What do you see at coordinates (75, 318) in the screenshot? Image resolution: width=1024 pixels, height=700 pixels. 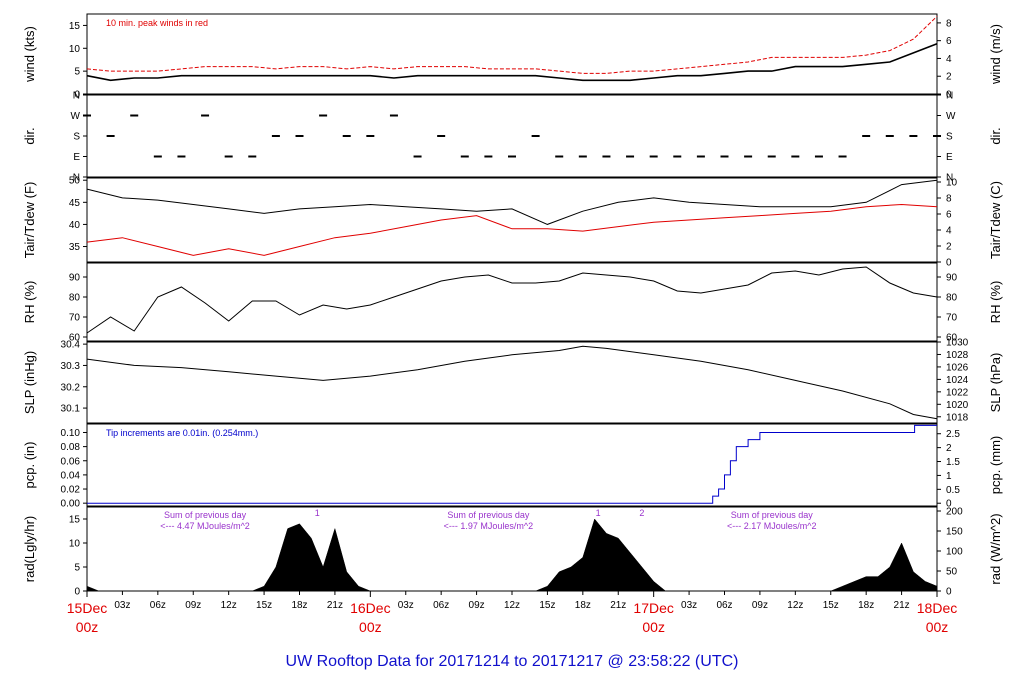 I see `left-tick-label: 70` at bounding box center [75, 318].